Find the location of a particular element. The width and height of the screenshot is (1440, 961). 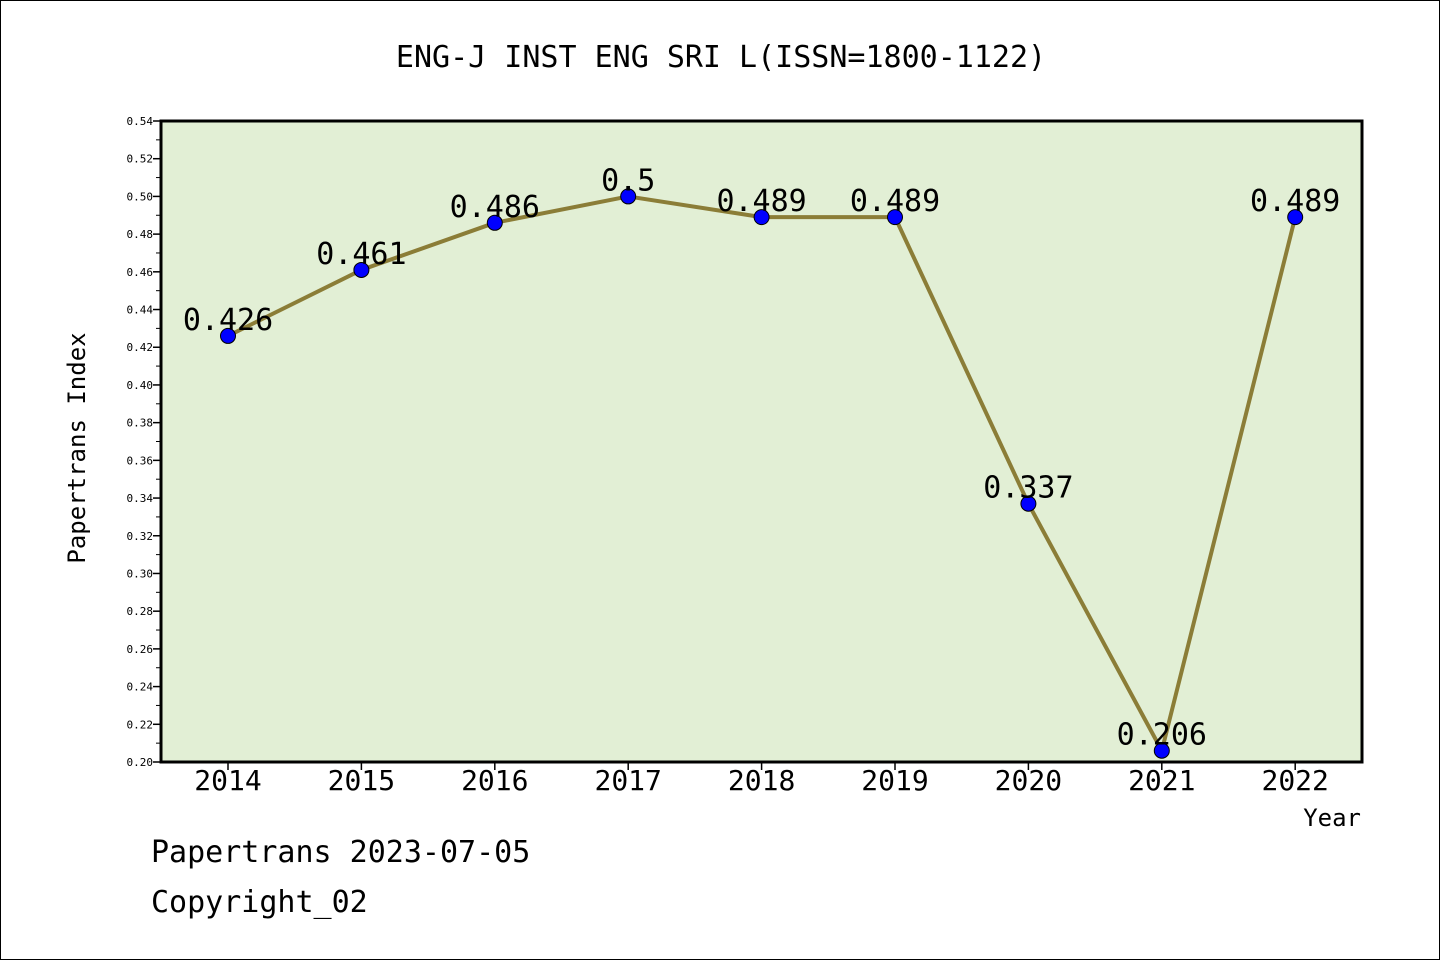

x-tick-label: 2017 is located at coordinates (627, 780).